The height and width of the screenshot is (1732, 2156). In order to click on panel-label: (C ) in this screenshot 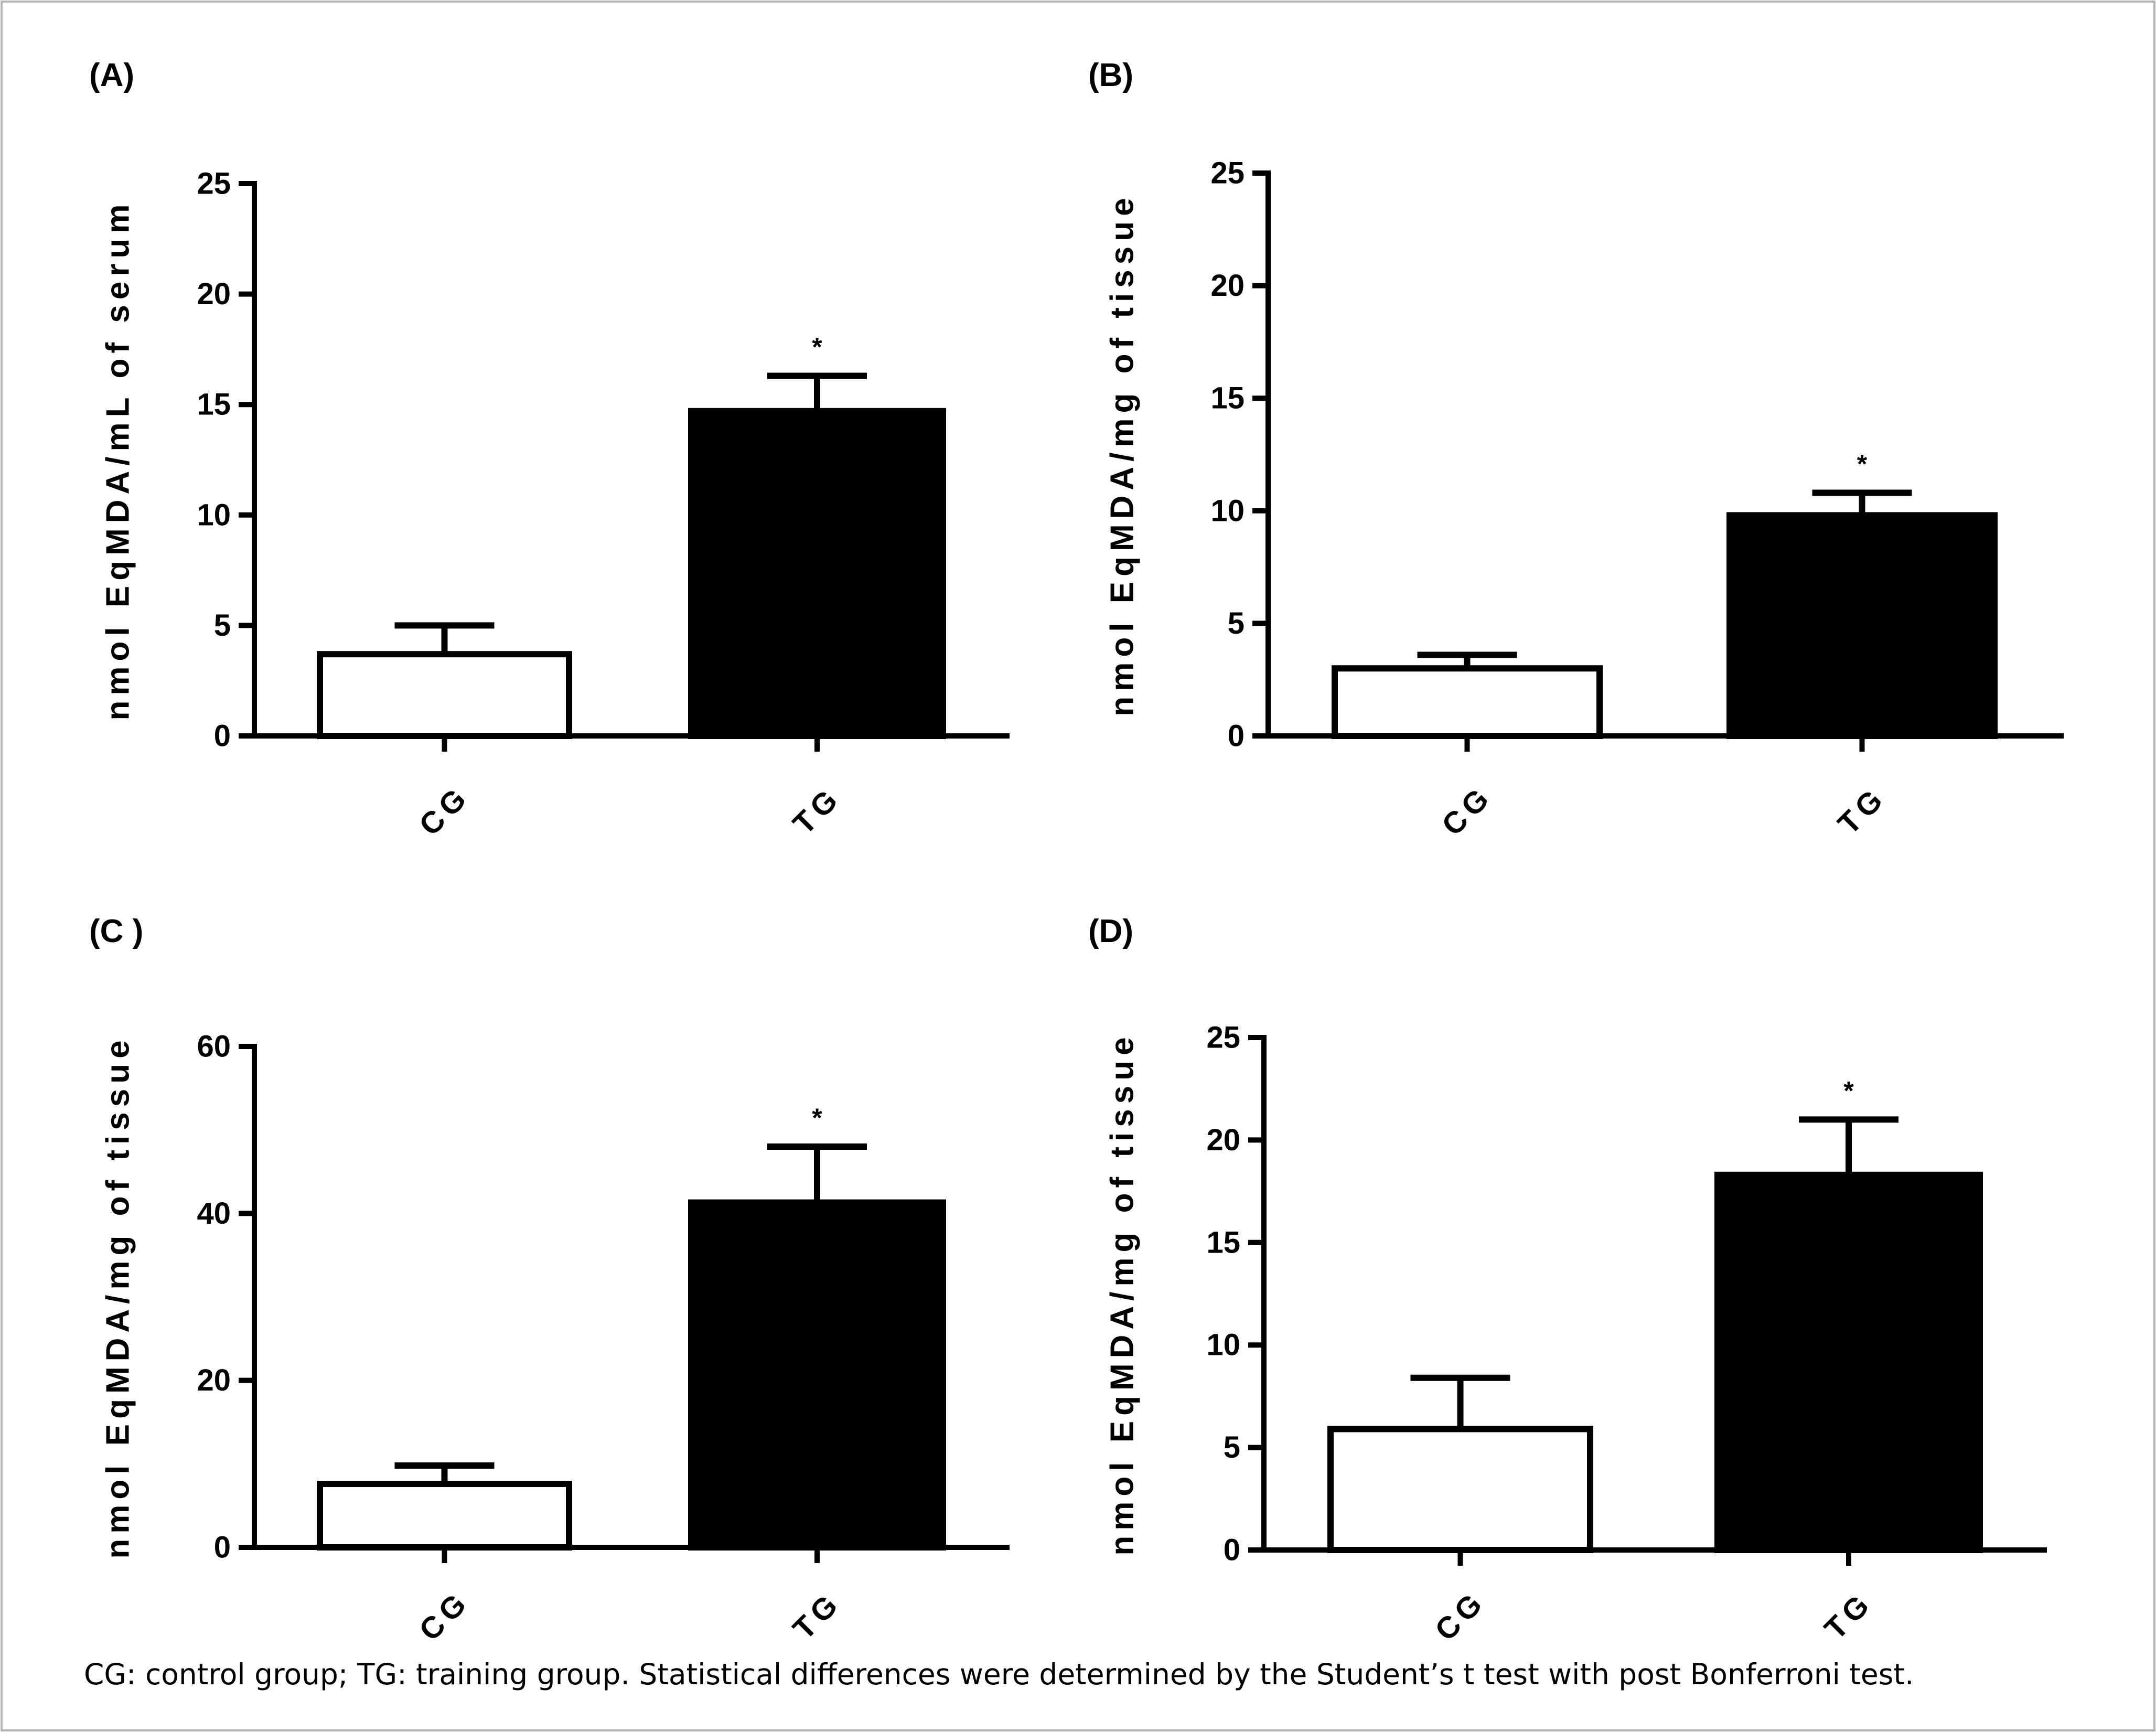, I will do `click(116, 931)`.